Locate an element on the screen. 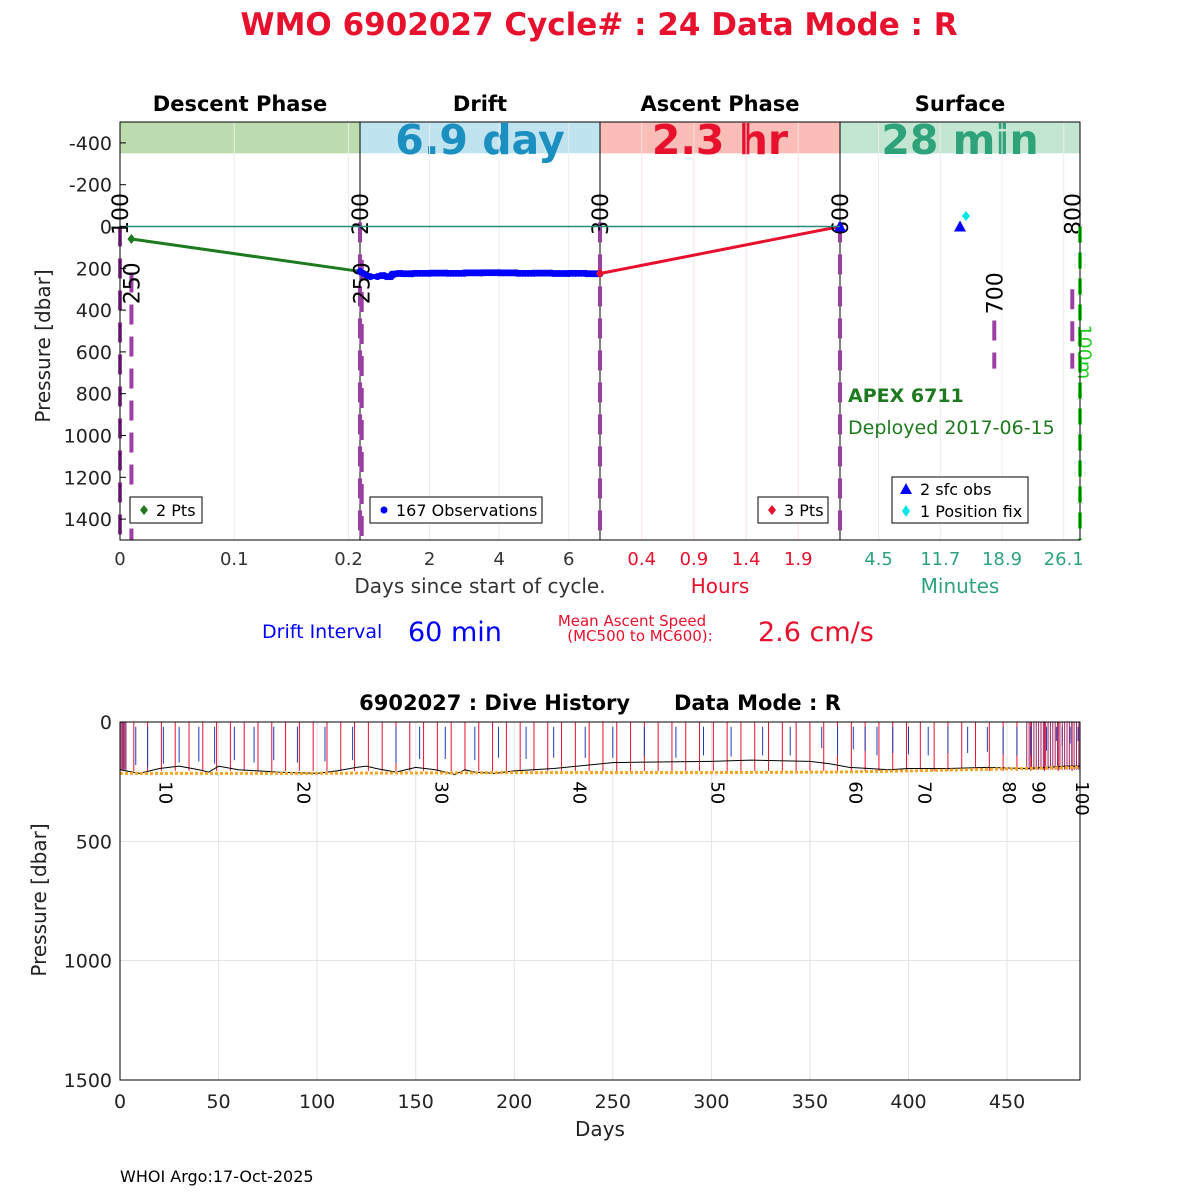 The width and height of the screenshot is (1200, 1204). y-tick-label: 500 is located at coordinates (94, 842).